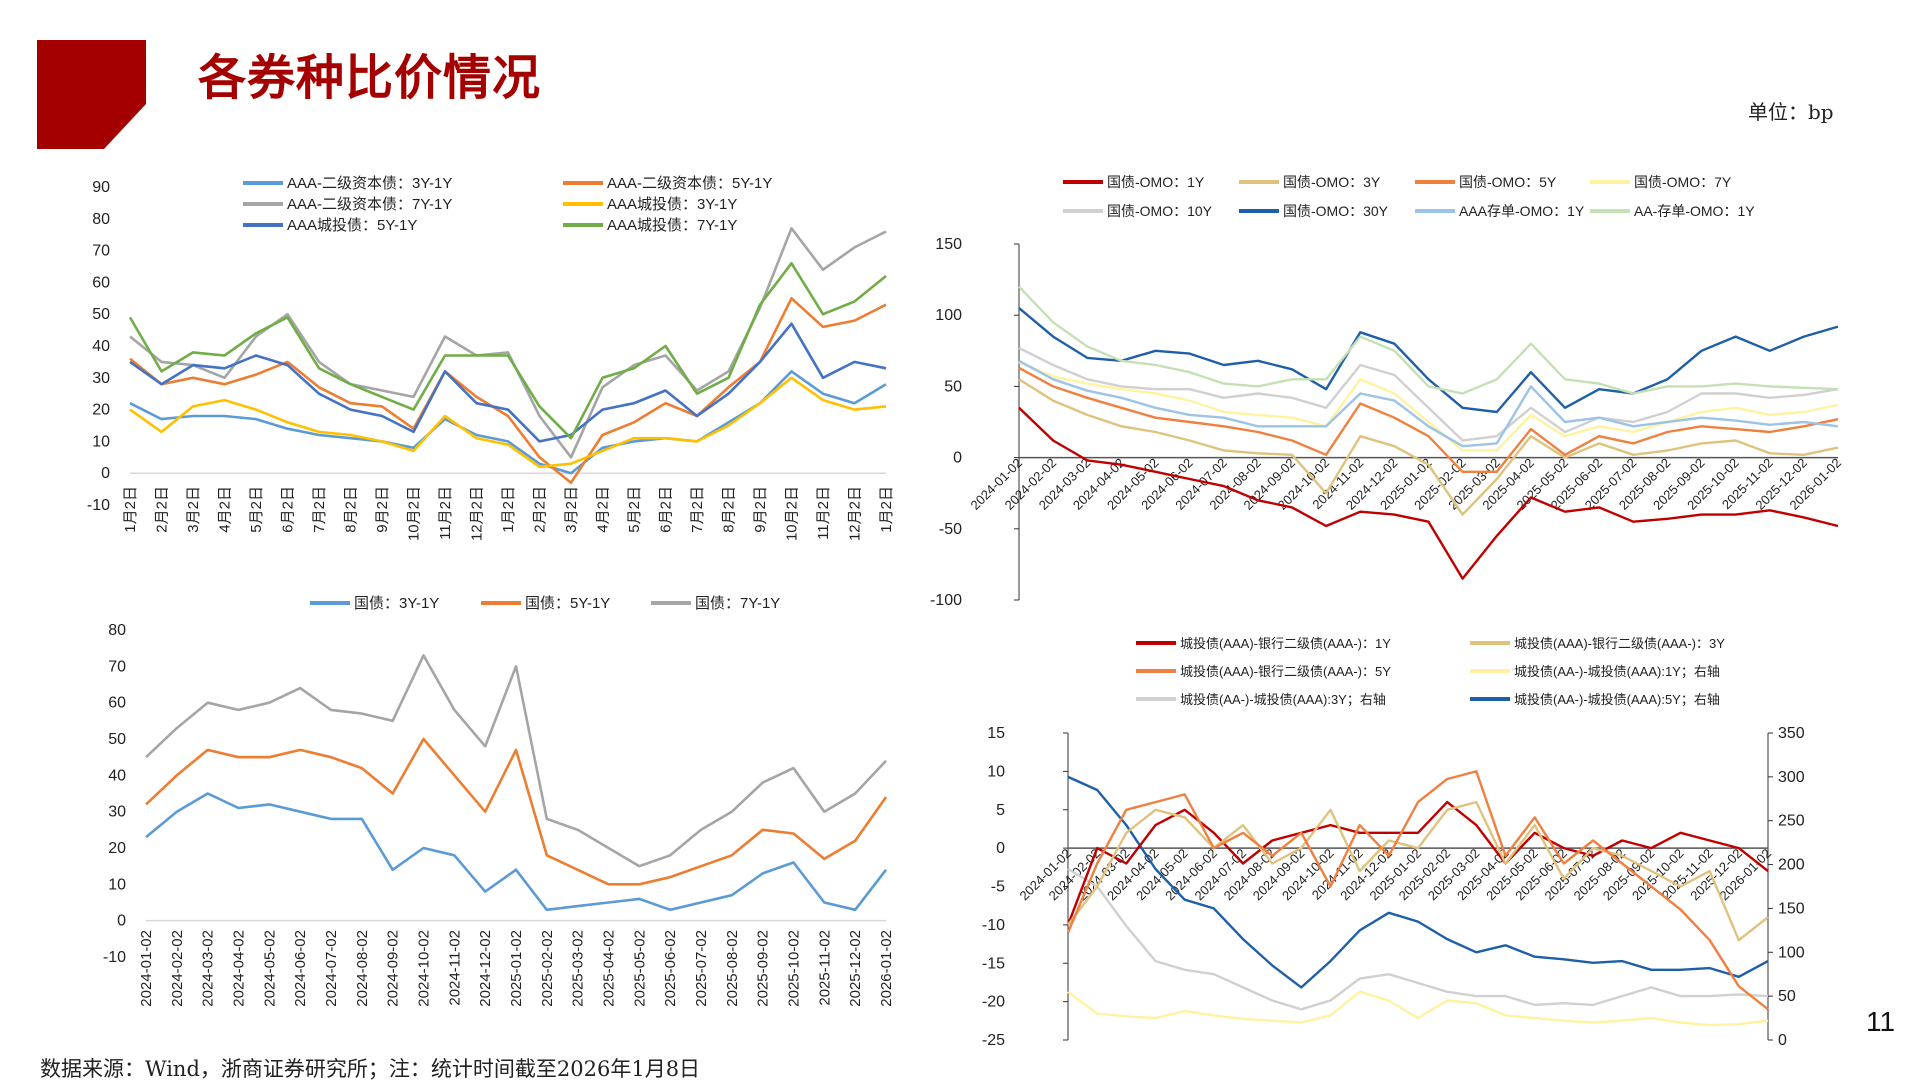 The image size is (1920, 1083). I want to click on y-tick-label: 15, so click(996, 733).